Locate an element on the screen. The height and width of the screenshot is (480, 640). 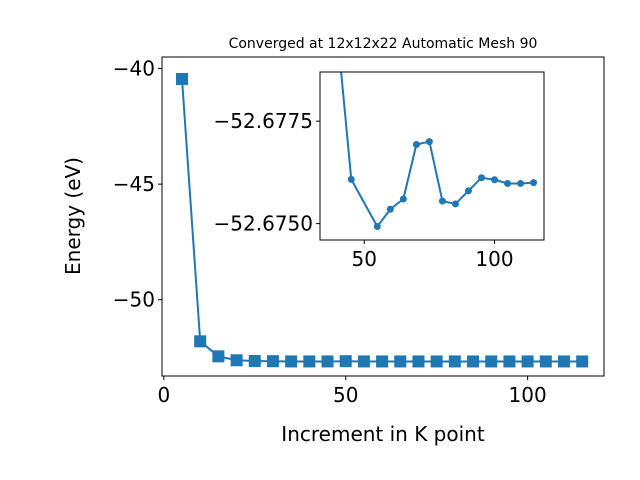
main-yticks-label-0: −40 is located at coordinates (134, 69).